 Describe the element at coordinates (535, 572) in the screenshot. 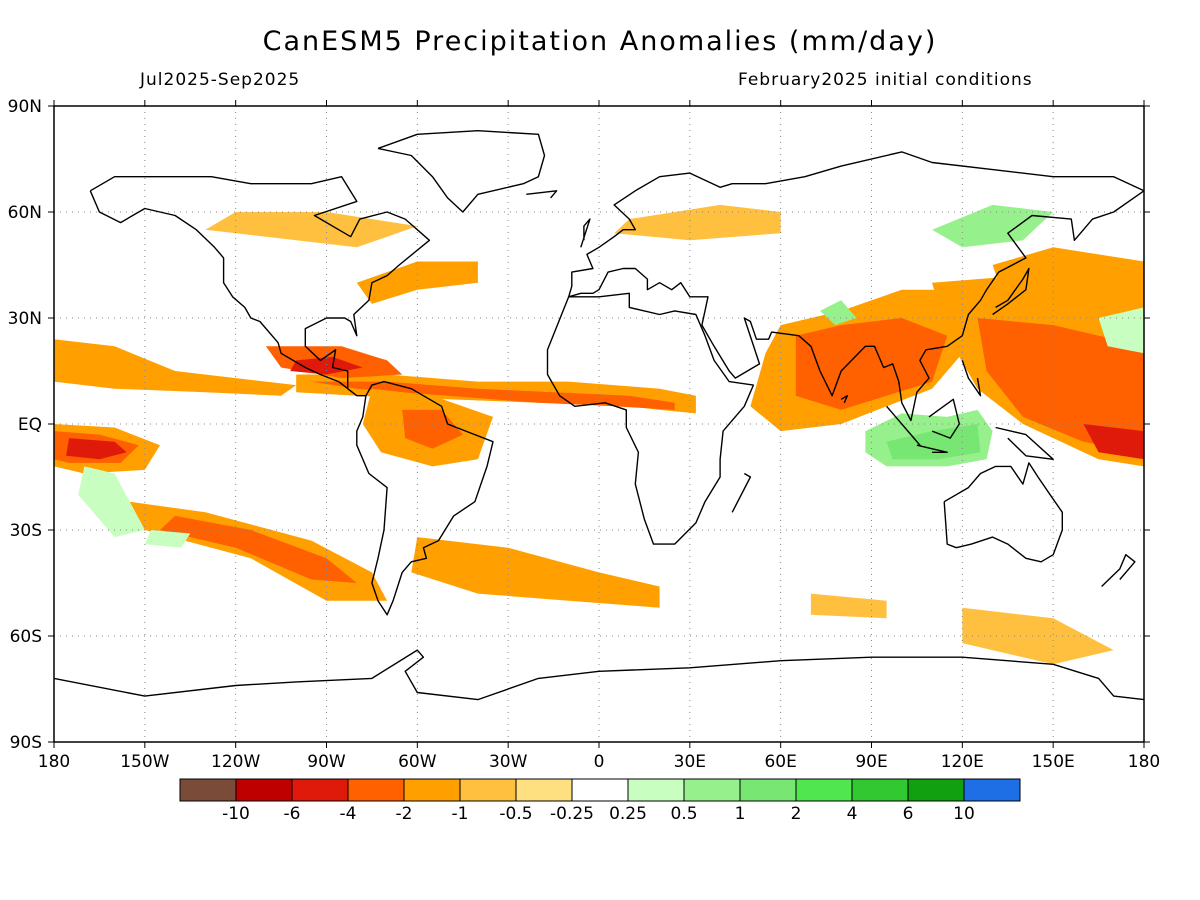

I see `anomaly-region-south-atlantic-band` at that location.